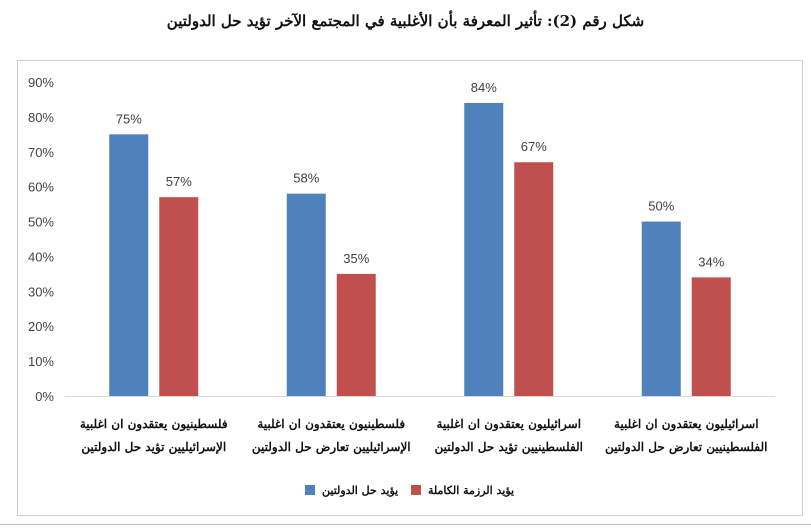 The height and width of the screenshot is (531, 811). Describe the element at coordinates (331, 447) in the screenshot. I see `x-category-label: الإسرائيليين تعارض حل الدولتين` at that location.